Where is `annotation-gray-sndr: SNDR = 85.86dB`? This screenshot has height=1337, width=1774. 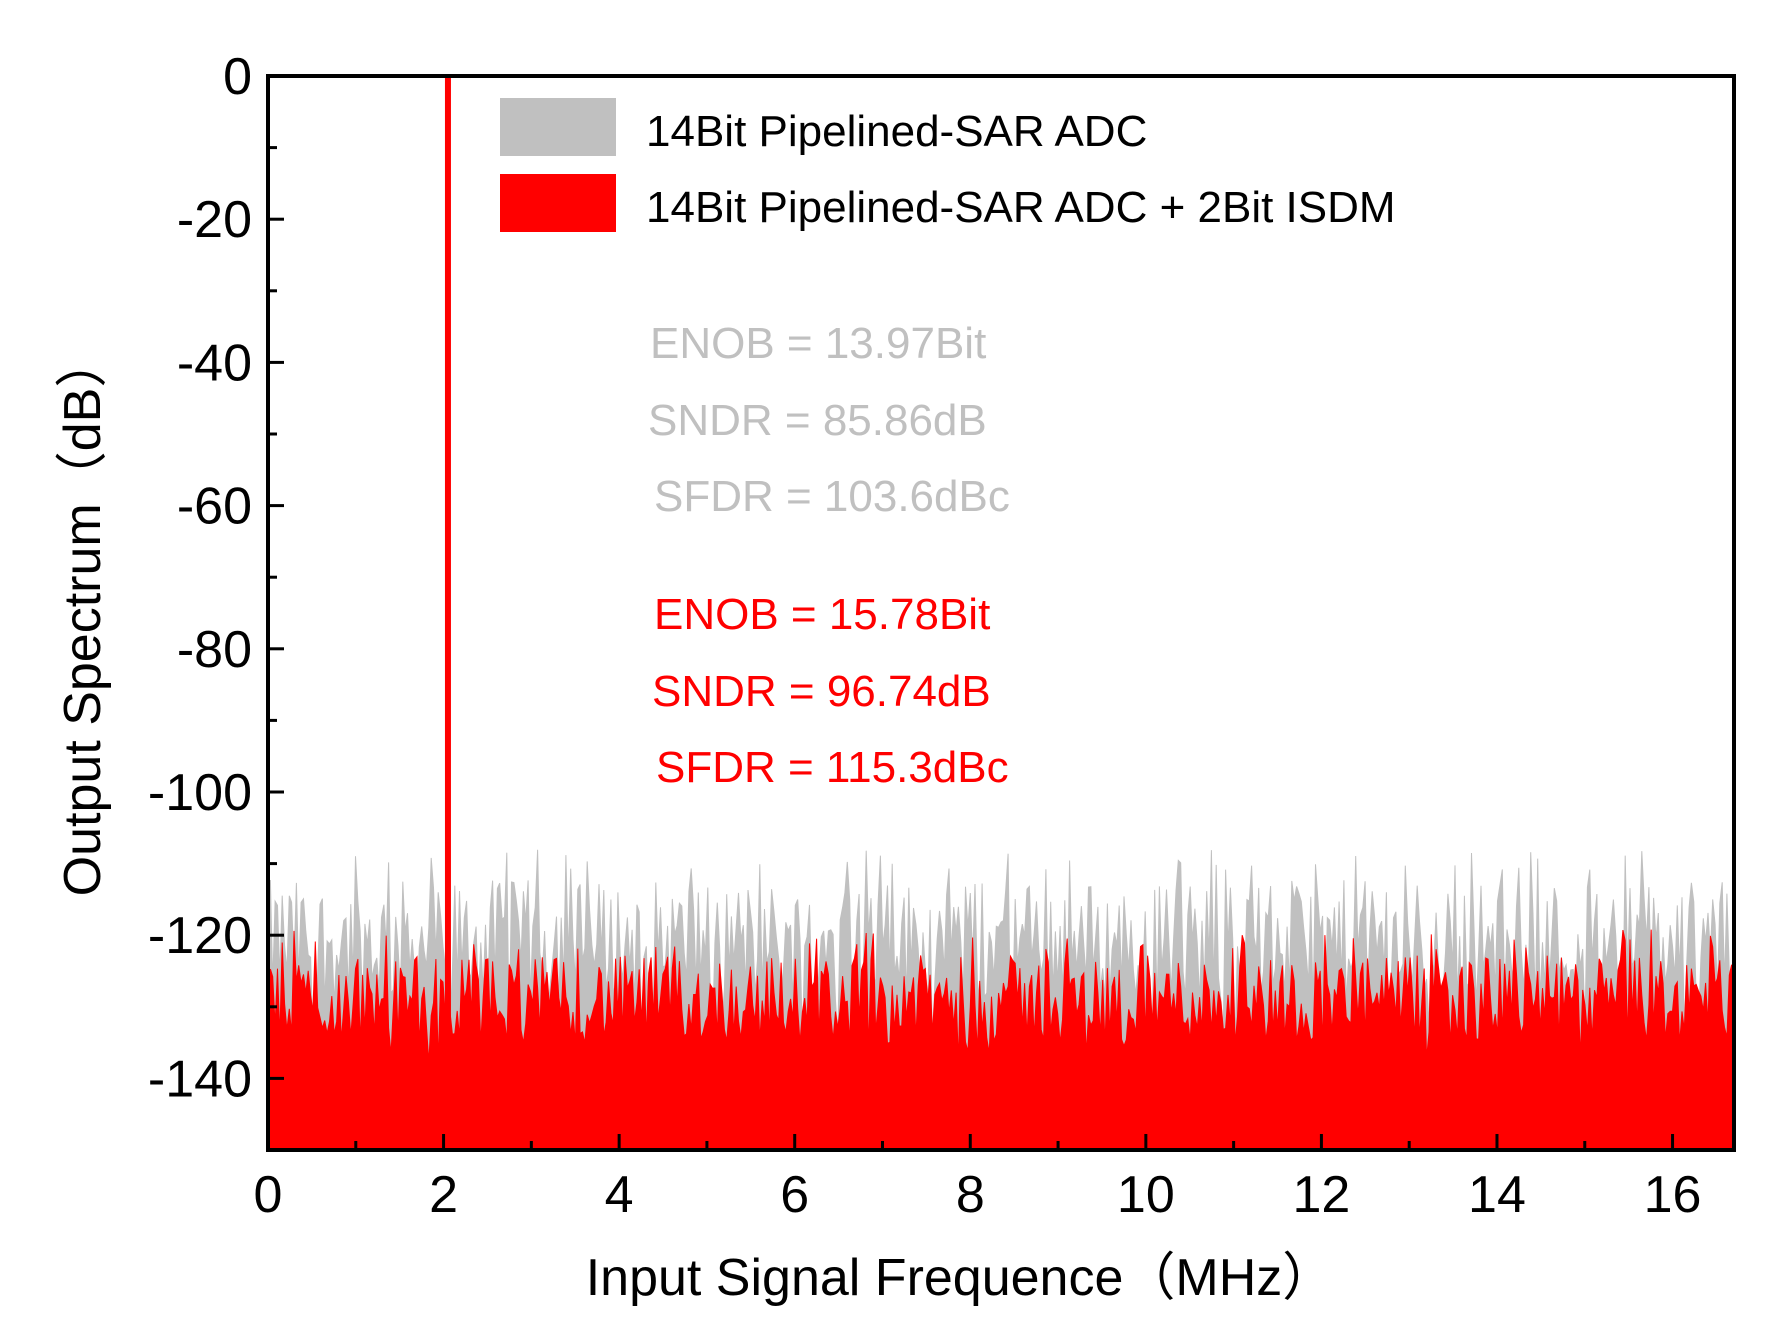 annotation-gray-sndr: SNDR = 85.86dB is located at coordinates (817, 420).